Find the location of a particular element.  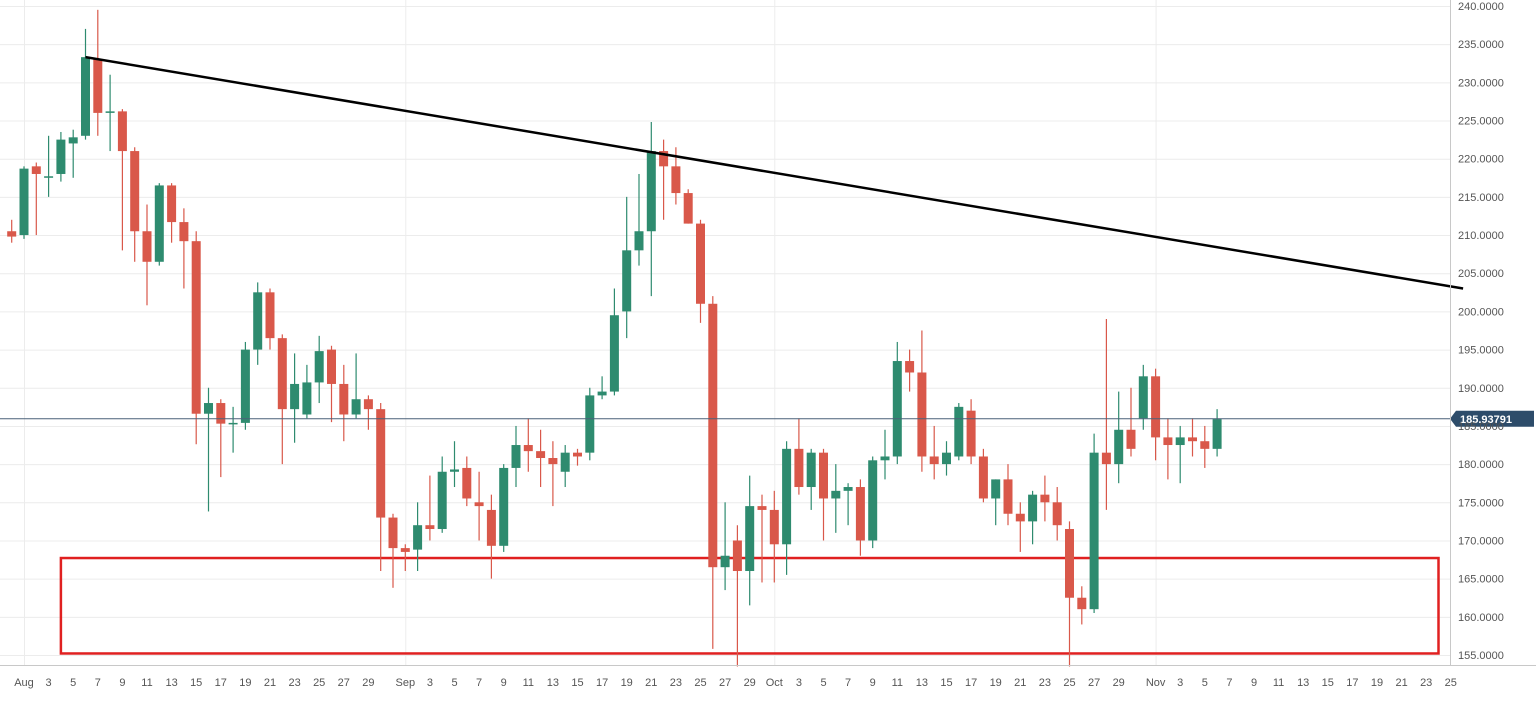

x-tick-label: 23 is located at coordinates (676, 683).